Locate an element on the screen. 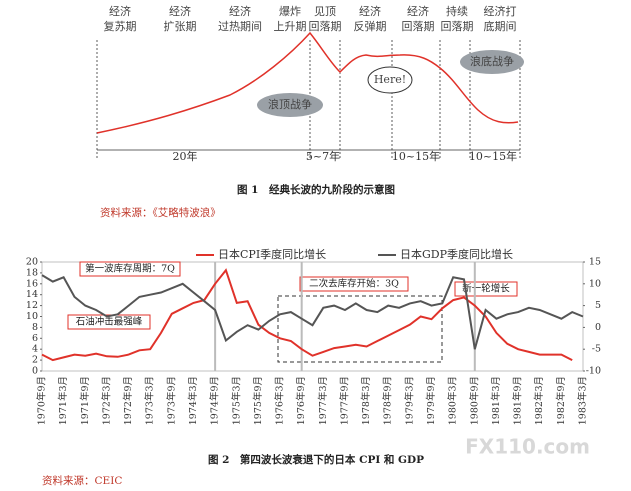  bubble-text: 浪底战争 is located at coordinates (492, 61).